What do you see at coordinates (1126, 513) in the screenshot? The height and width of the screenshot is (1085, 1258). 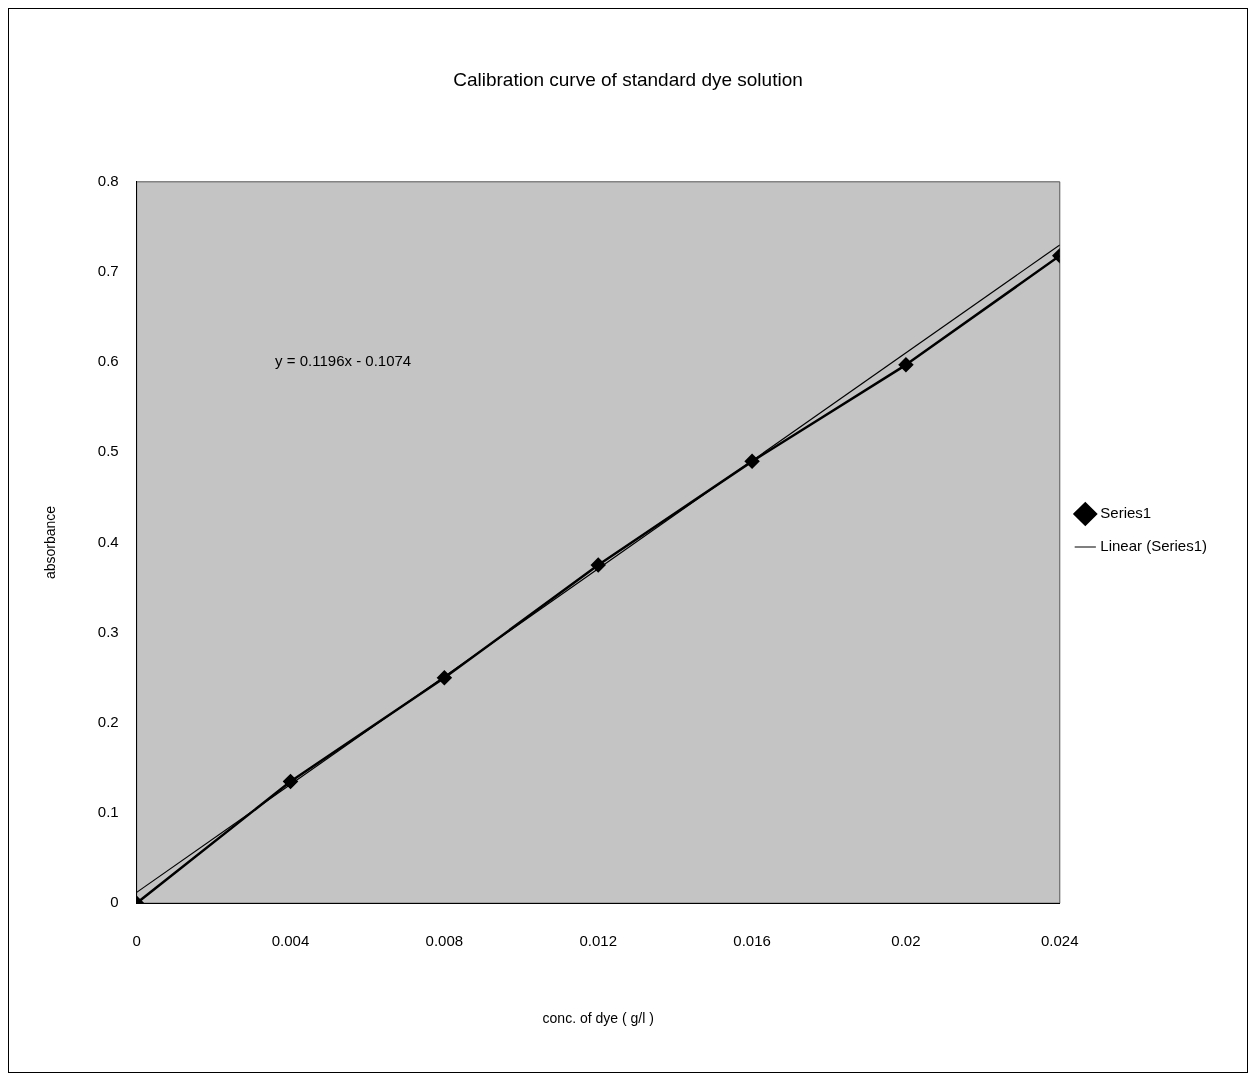 I see `legend-label: Series1` at bounding box center [1126, 513].